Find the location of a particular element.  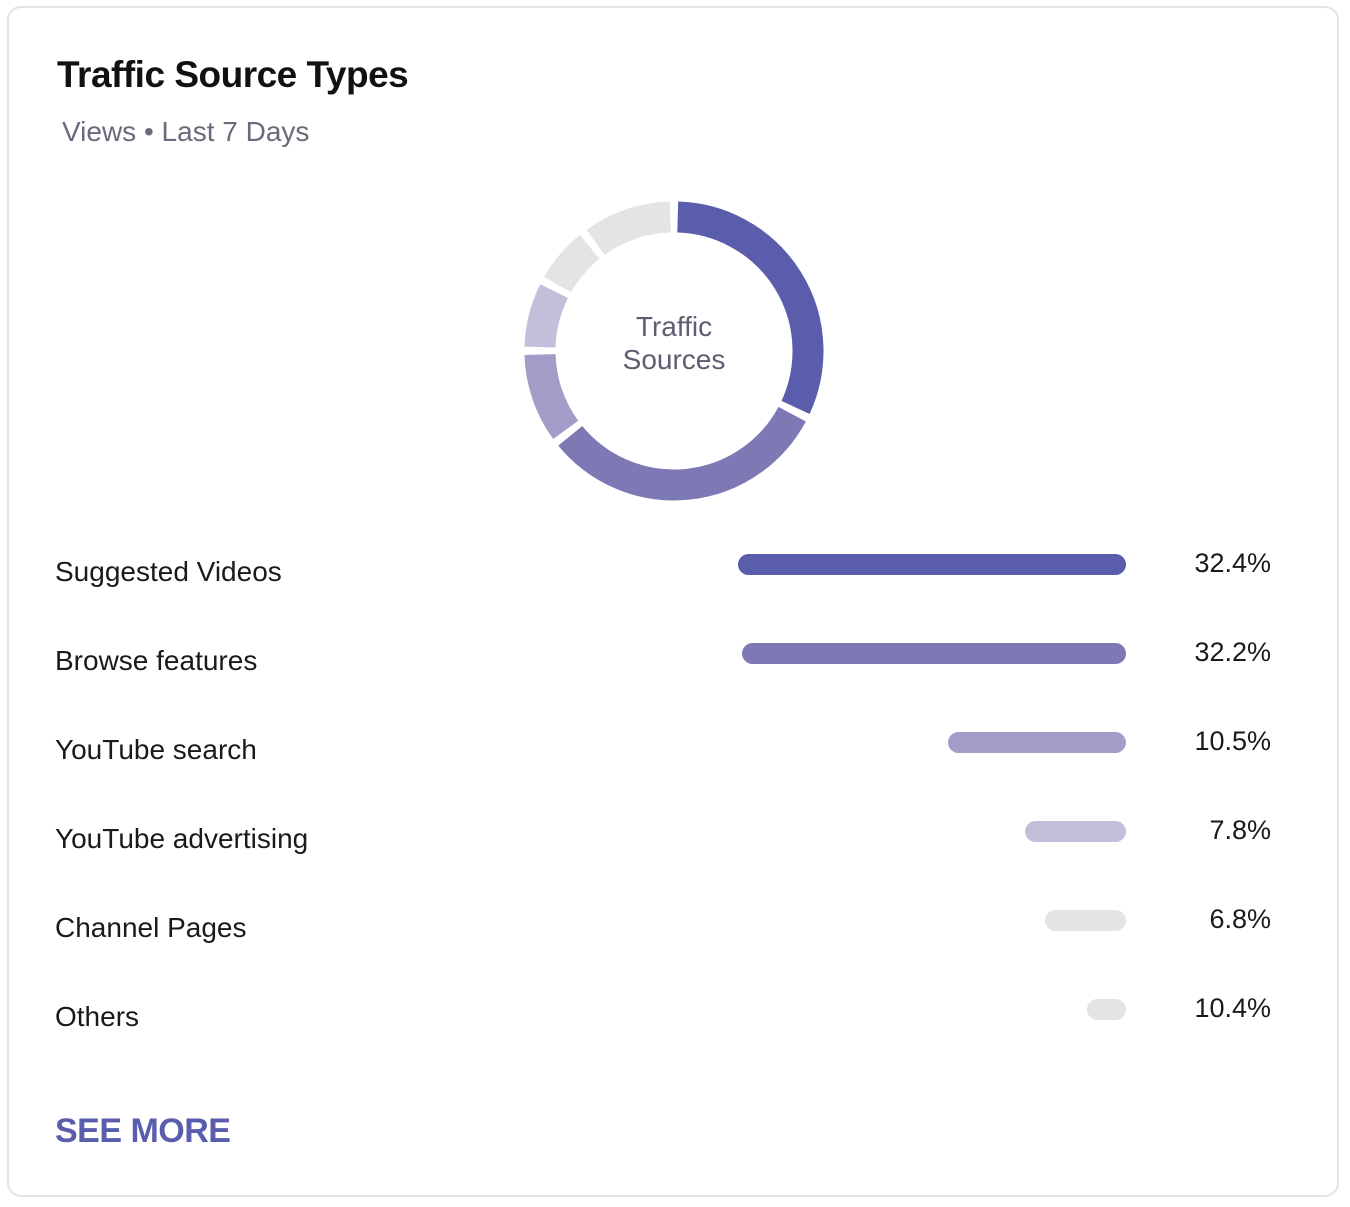

see-more-link: SEE MORE is located at coordinates (143, 1131).